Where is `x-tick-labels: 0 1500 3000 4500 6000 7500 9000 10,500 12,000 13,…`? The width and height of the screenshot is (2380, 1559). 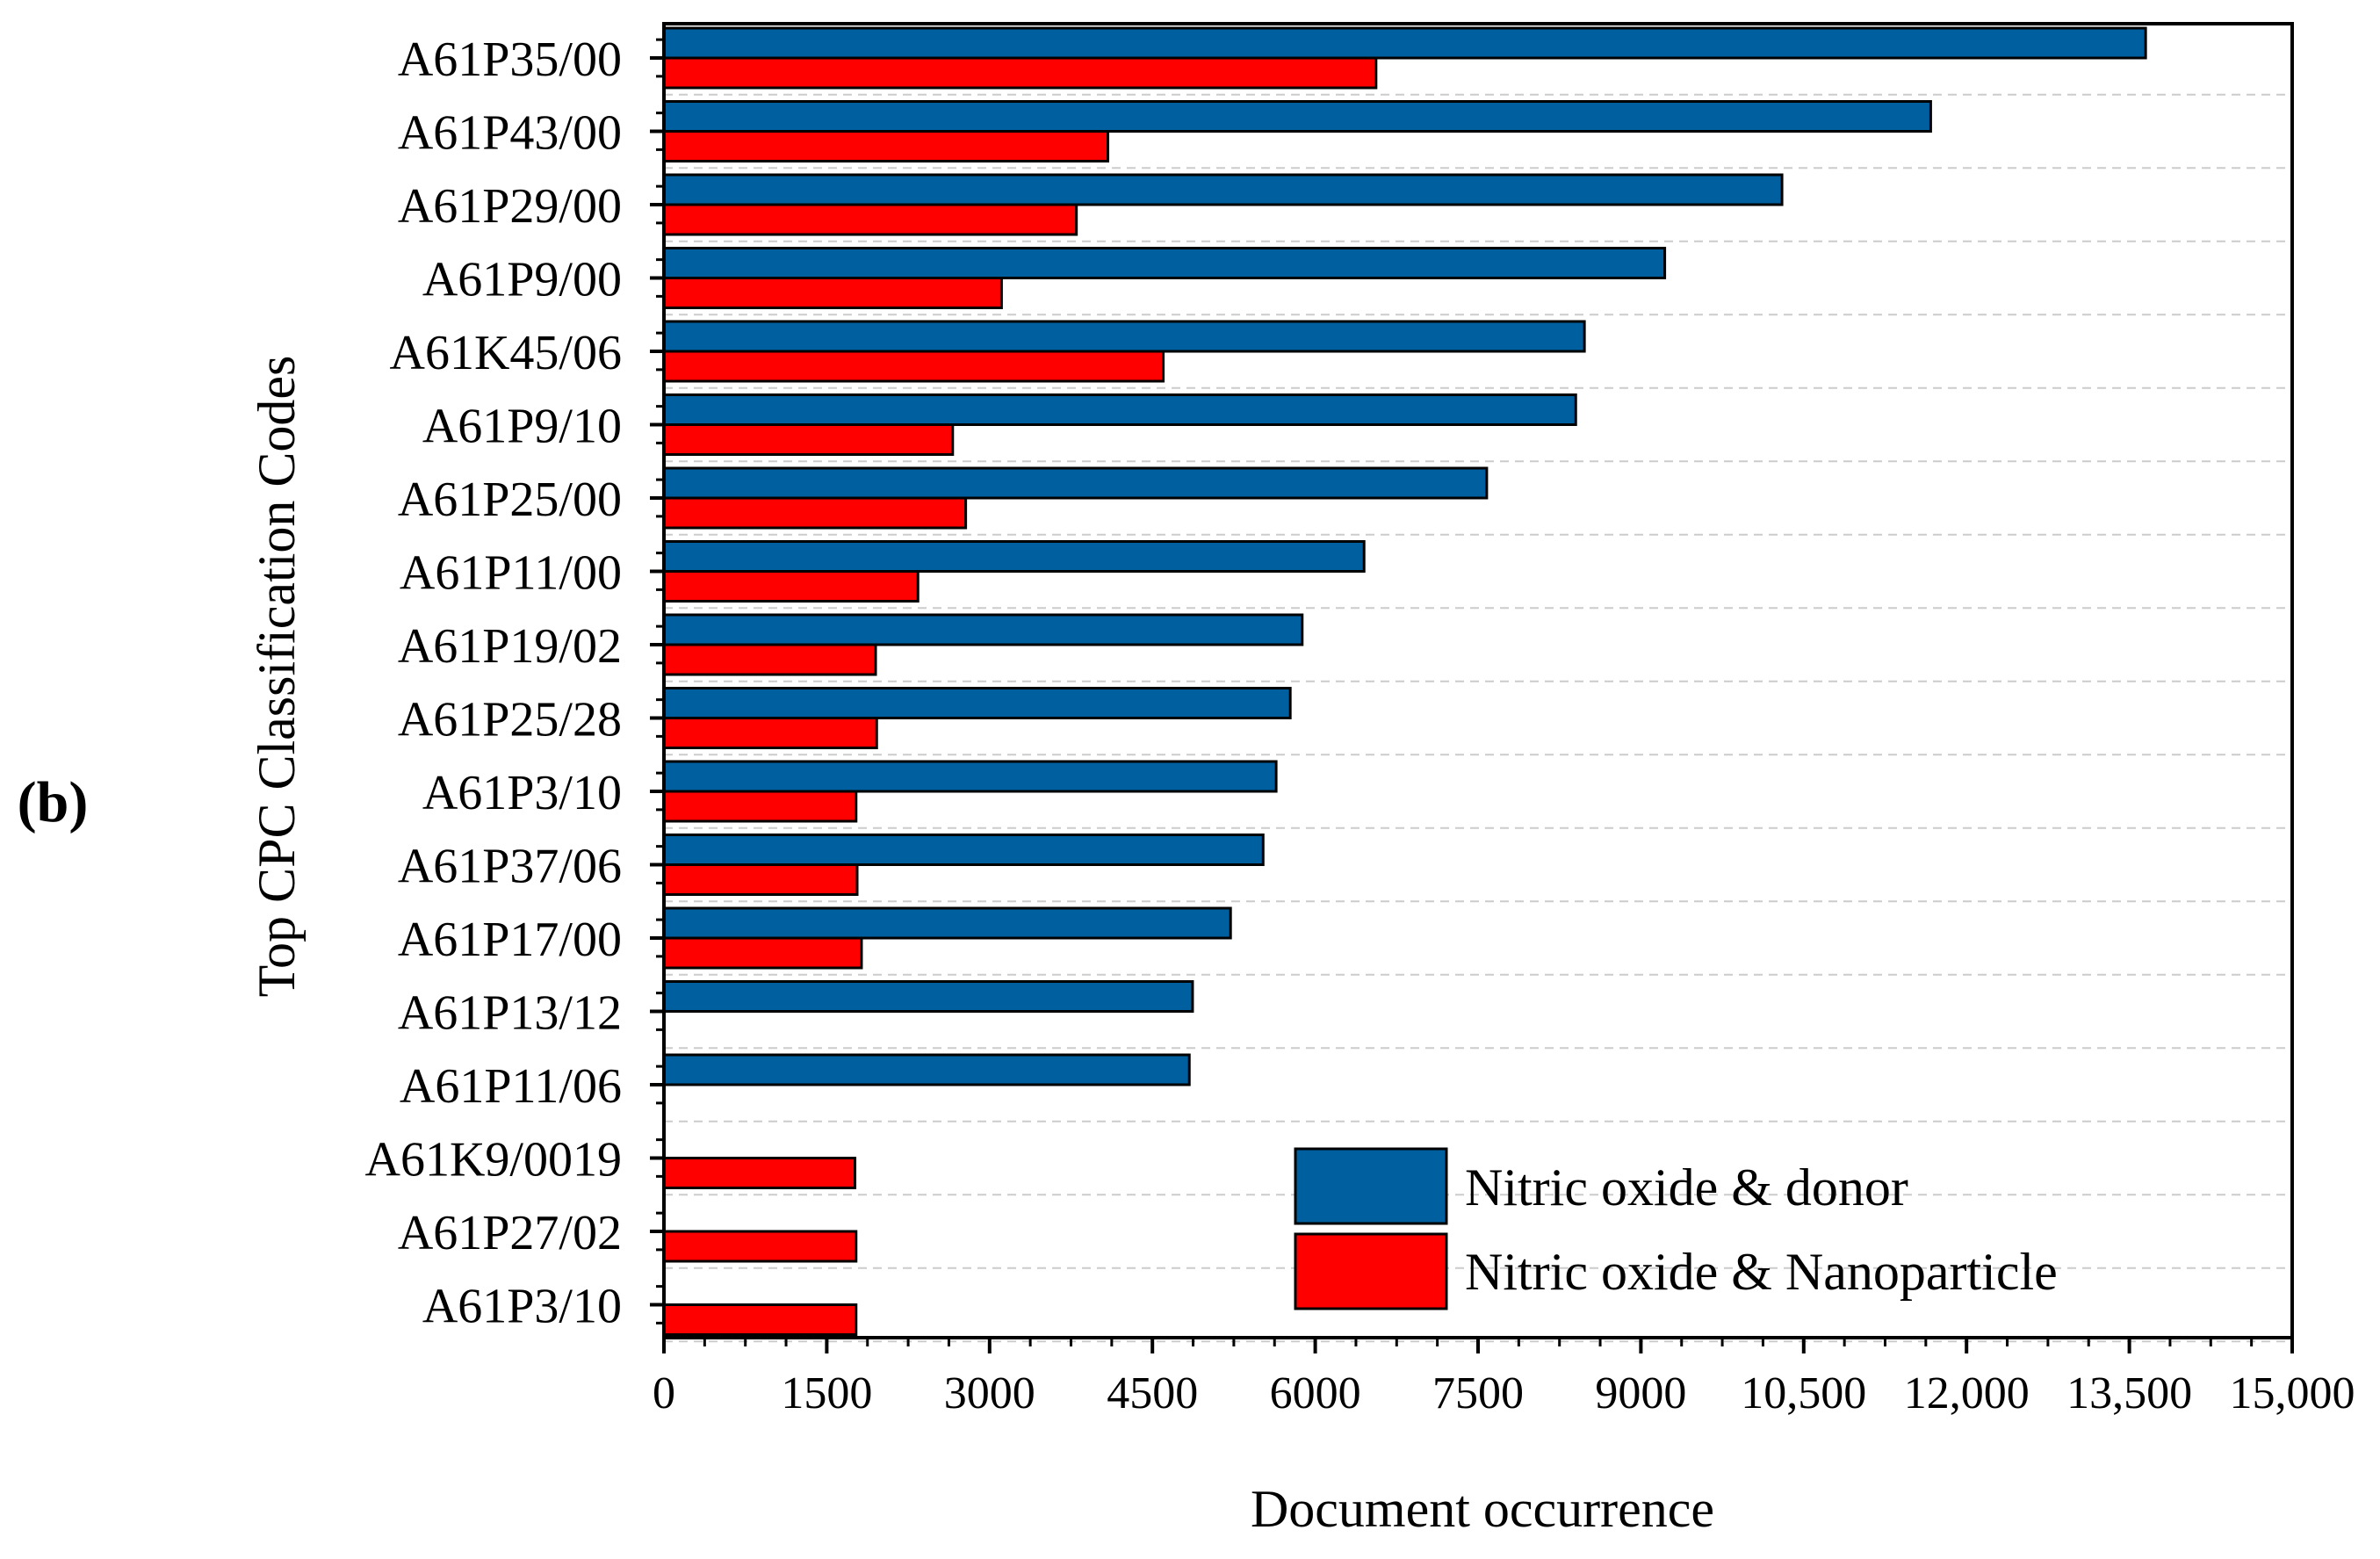 x-tick-labels: 0 1500 3000 4500 6000 7500 9000 10,500 12,000 13,… is located at coordinates (1504, 1393).